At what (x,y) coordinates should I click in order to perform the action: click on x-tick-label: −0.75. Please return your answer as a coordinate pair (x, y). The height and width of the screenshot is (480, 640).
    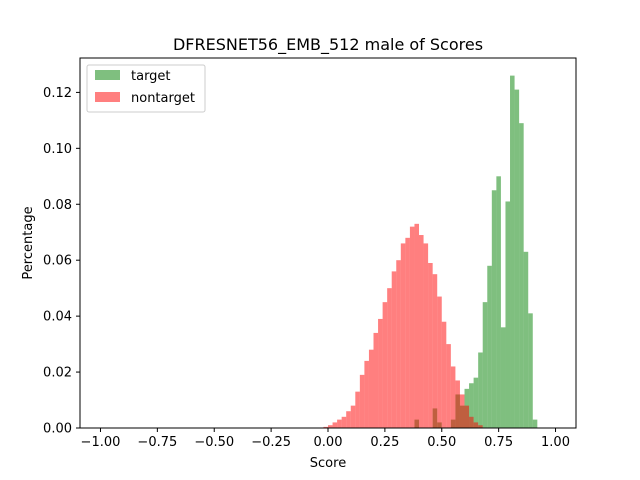
    Looking at the image, I should click on (157, 442).